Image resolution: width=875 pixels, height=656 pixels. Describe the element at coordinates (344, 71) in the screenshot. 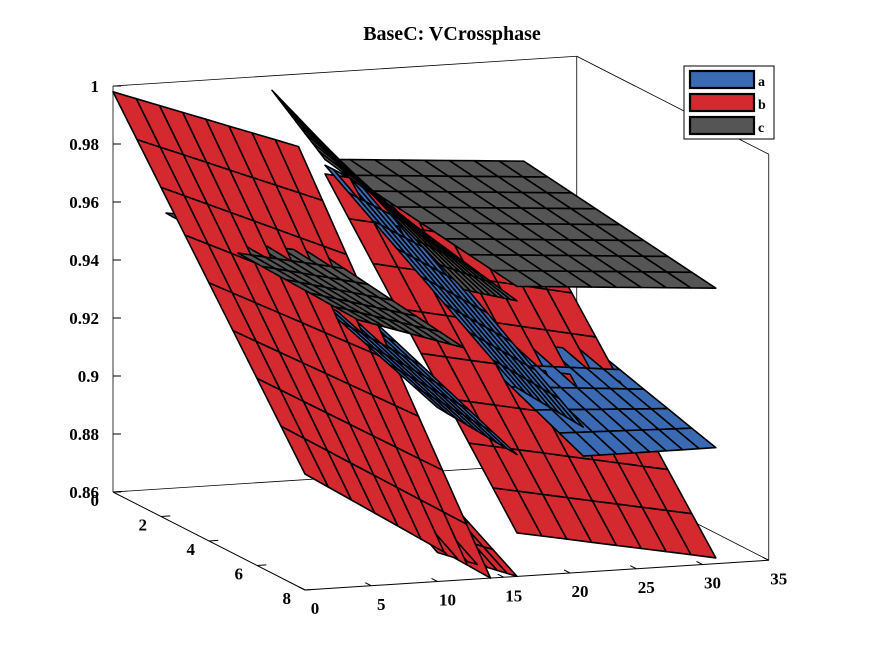

I see `box-edge` at that location.